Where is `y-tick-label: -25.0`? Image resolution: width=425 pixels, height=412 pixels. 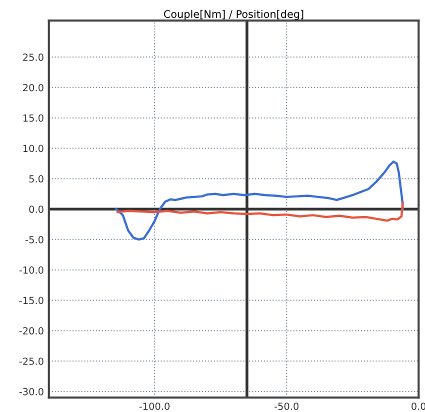
y-tick-label: -25.0 is located at coordinates (31, 361).